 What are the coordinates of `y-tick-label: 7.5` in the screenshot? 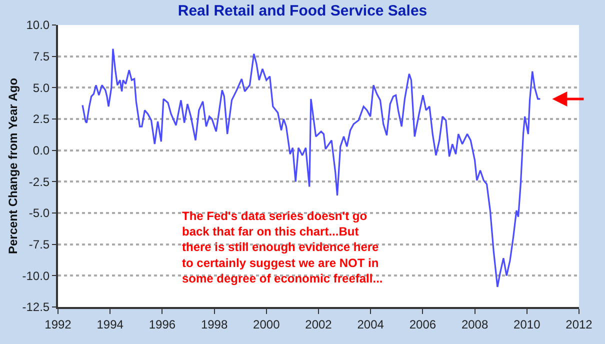 It's located at (41, 57).